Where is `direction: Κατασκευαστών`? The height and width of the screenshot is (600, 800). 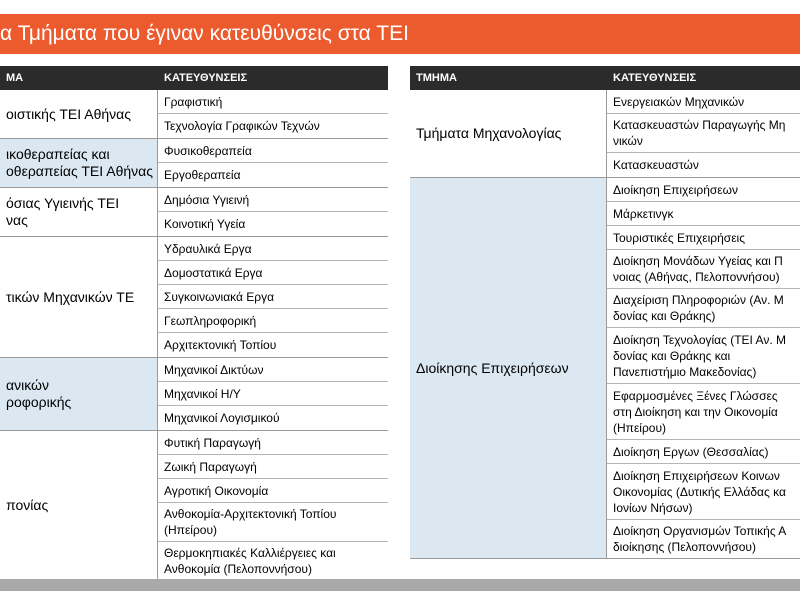
direction: Κατασκευαστών is located at coordinates (656, 165).